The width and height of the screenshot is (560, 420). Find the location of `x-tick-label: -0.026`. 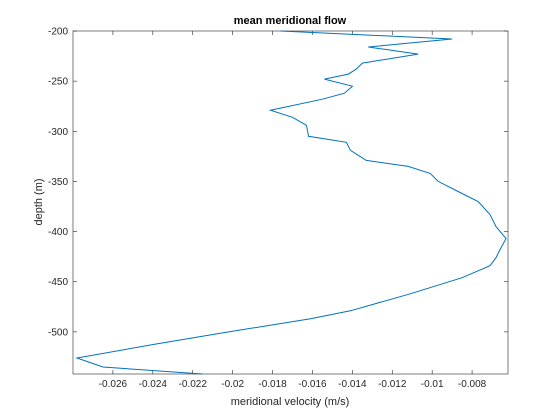

x-tick-label: -0.026 is located at coordinates (113, 384).